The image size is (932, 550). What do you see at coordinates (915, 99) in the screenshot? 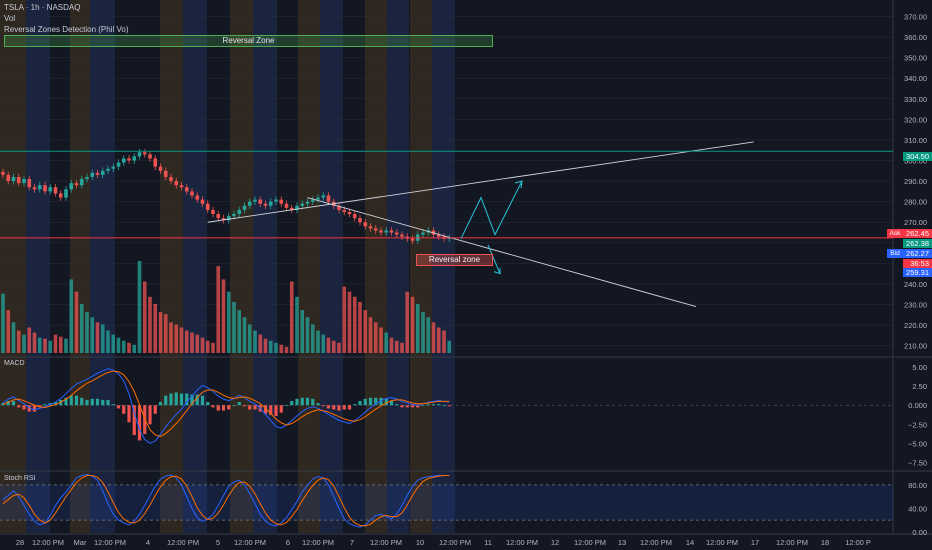
I see `price-tick-label: 330.00` at bounding box center [915, 99].